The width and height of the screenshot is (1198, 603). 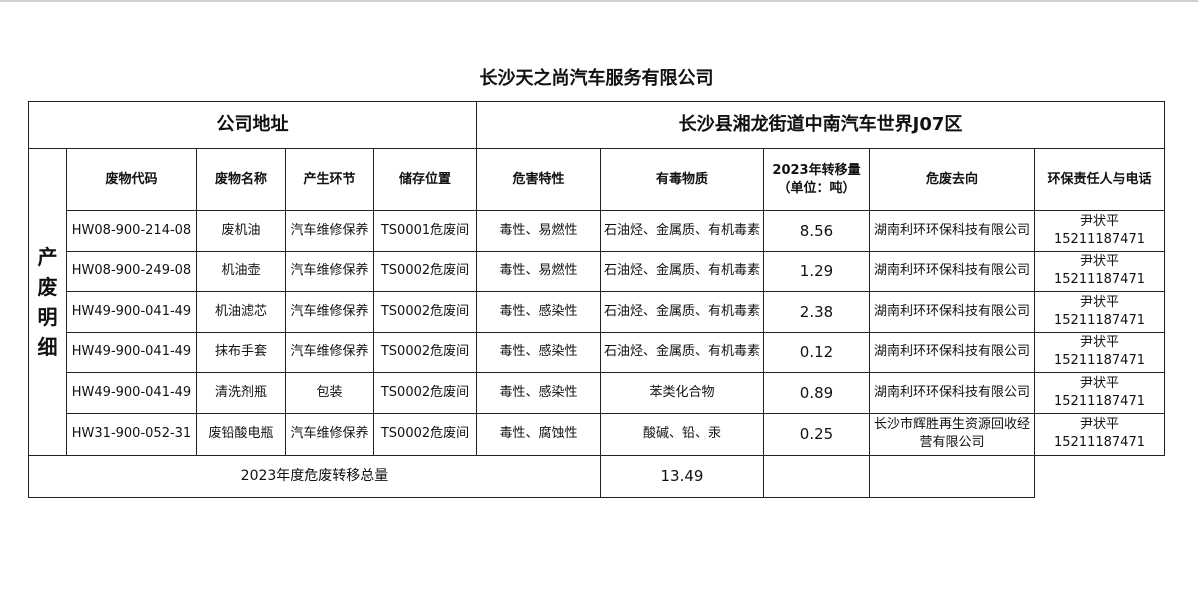 I want to click on transfer-amount: 0.12, so click(x=816, y=352).